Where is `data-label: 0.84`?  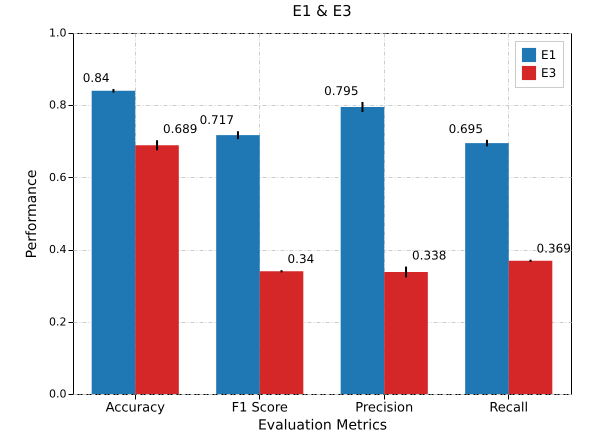 data-label: 0.84 is located at coordinates (96, 77).